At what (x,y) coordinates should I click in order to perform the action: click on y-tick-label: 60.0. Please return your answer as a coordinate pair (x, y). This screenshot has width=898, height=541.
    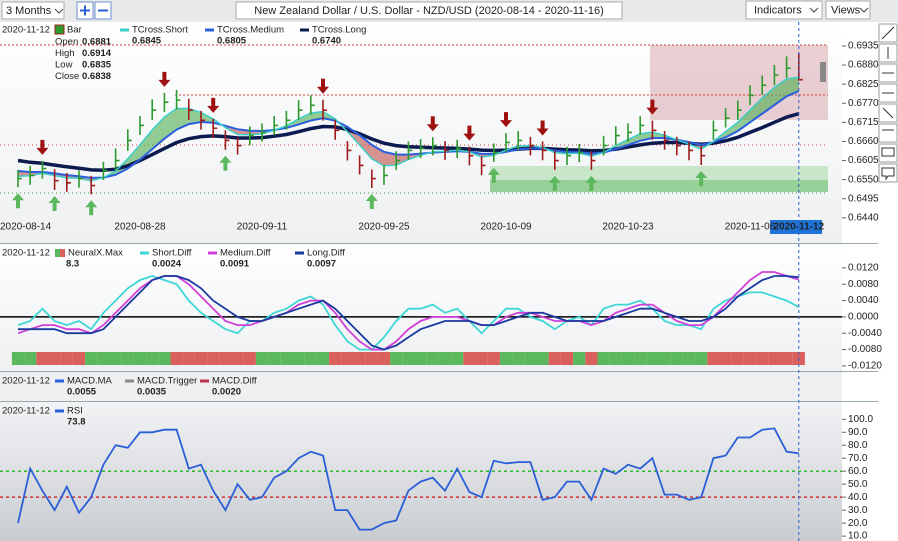
    Looking at the image, I should click on (858, 471).